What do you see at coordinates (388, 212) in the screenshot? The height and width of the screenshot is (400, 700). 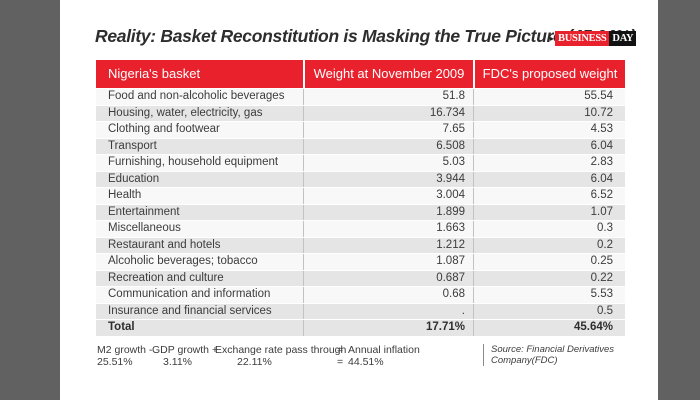 I see `cell-weight-2009: 1.899` at bounding box center [388, 212].